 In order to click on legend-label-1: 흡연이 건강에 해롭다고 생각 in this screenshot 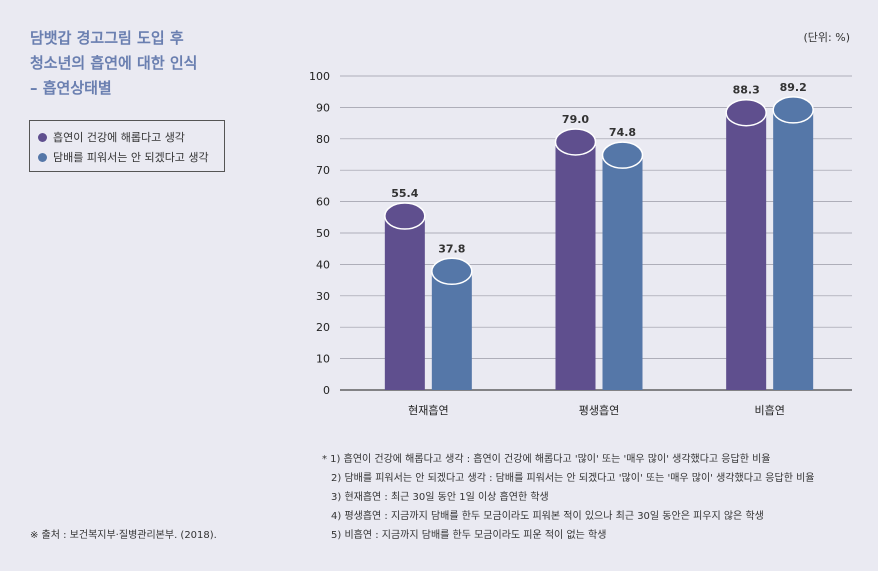, I will do `click(119, 137)`.